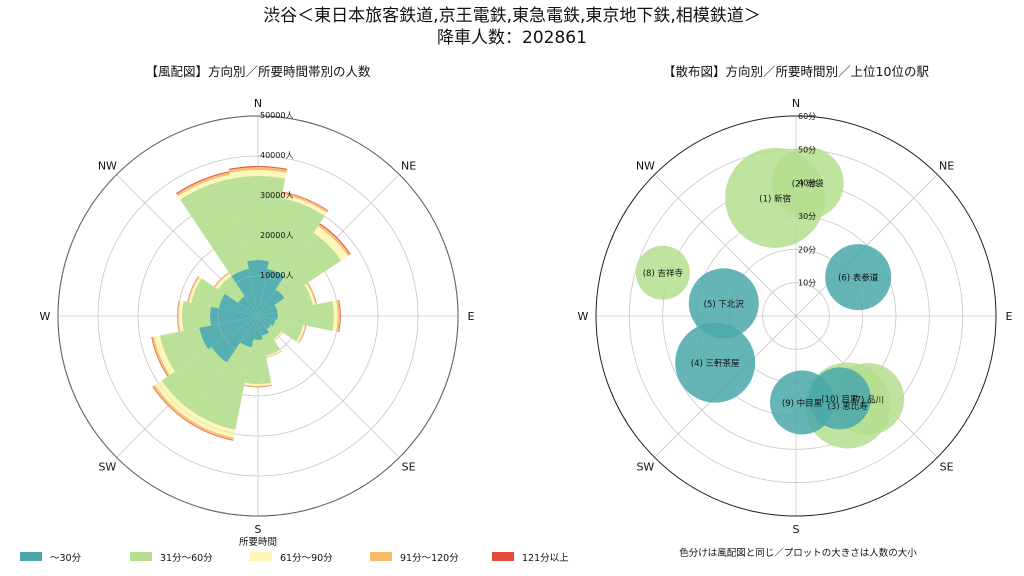  Describe the element at coordinates (724, 304) in the screenshot. I see `station-label: (5) 下北沢` at that location.